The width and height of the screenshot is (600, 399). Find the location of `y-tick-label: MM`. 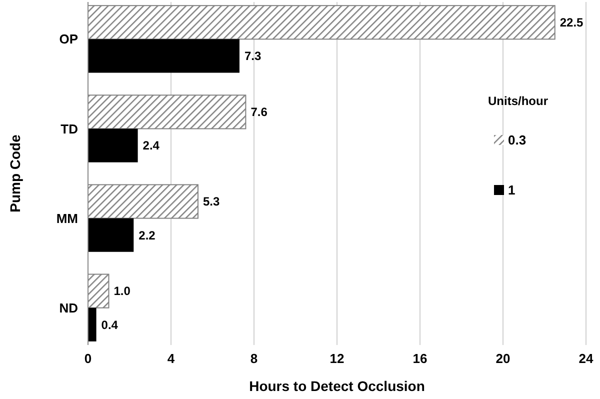

y-tick-label: MM is located at coordinates (67, 218).